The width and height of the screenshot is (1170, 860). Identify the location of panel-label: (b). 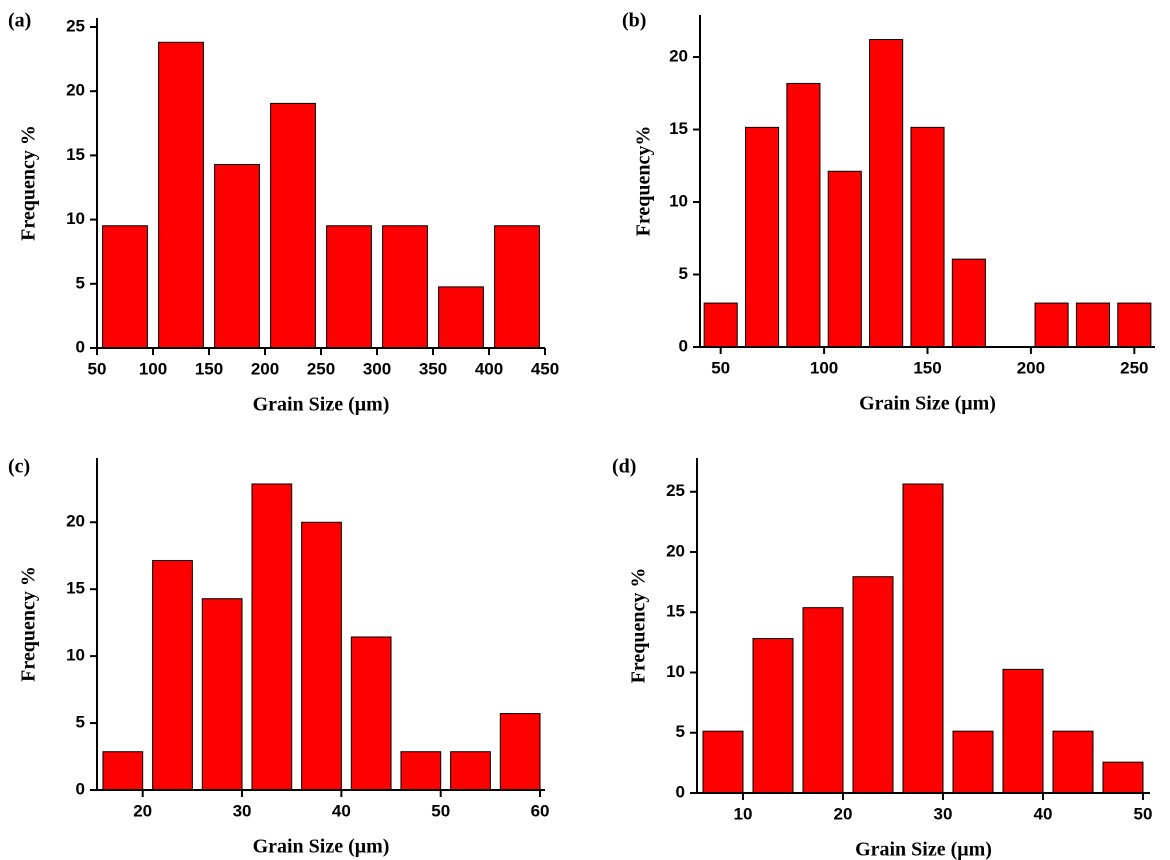
(634, 21).